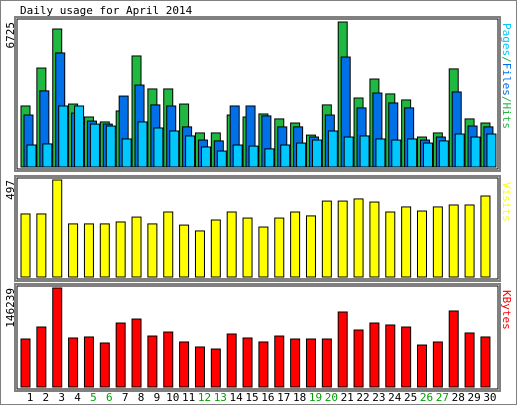 The height and width of the screenshot is (405, 517). What do you see at coordinates (10, 190) in the screenshot?
I see `y-tick-label: 497` at bounding box center [10, 190].